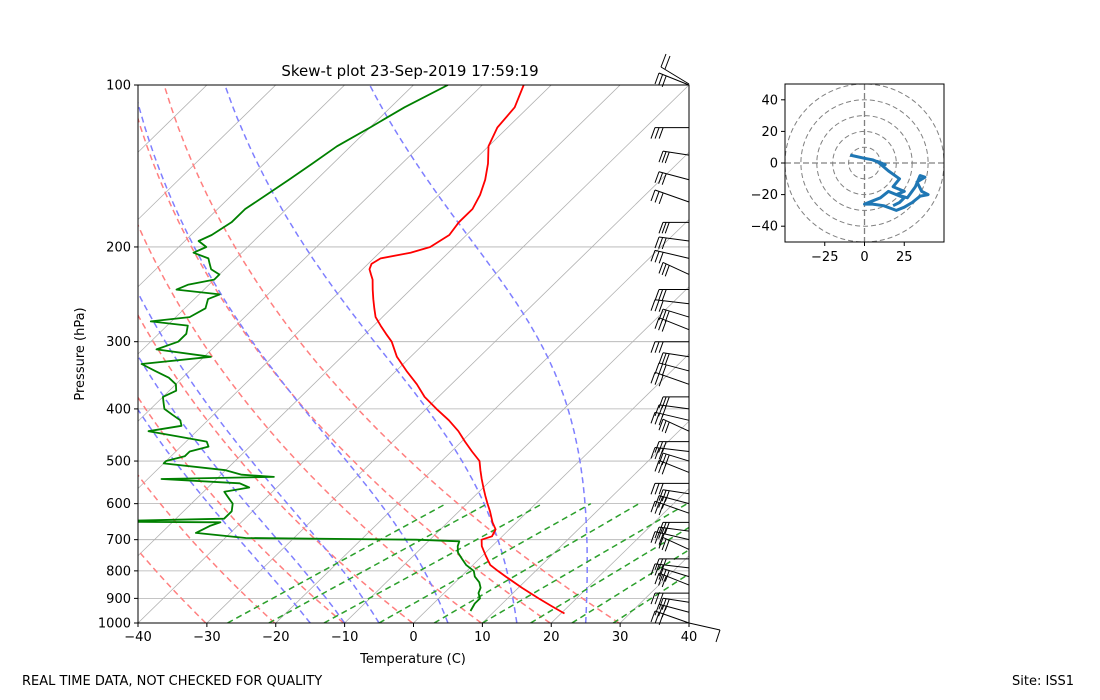 The image size is (1100, 700). What do you see at coordinates (275, 637) in the screenshot?
I see `x-tick-label: −20` at bounding box center [275, 637].